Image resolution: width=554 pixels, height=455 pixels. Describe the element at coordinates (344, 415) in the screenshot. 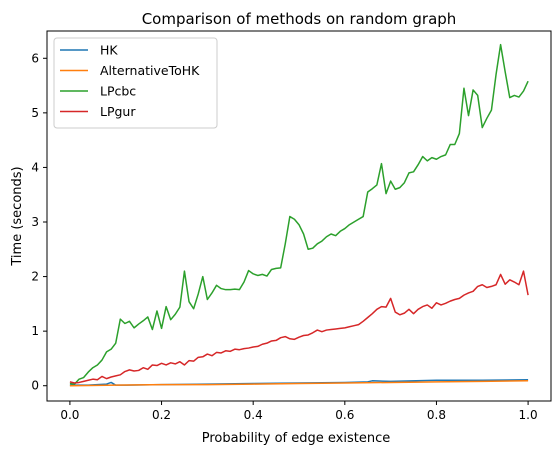

I see `x-tick-label: 0.6` at that location.